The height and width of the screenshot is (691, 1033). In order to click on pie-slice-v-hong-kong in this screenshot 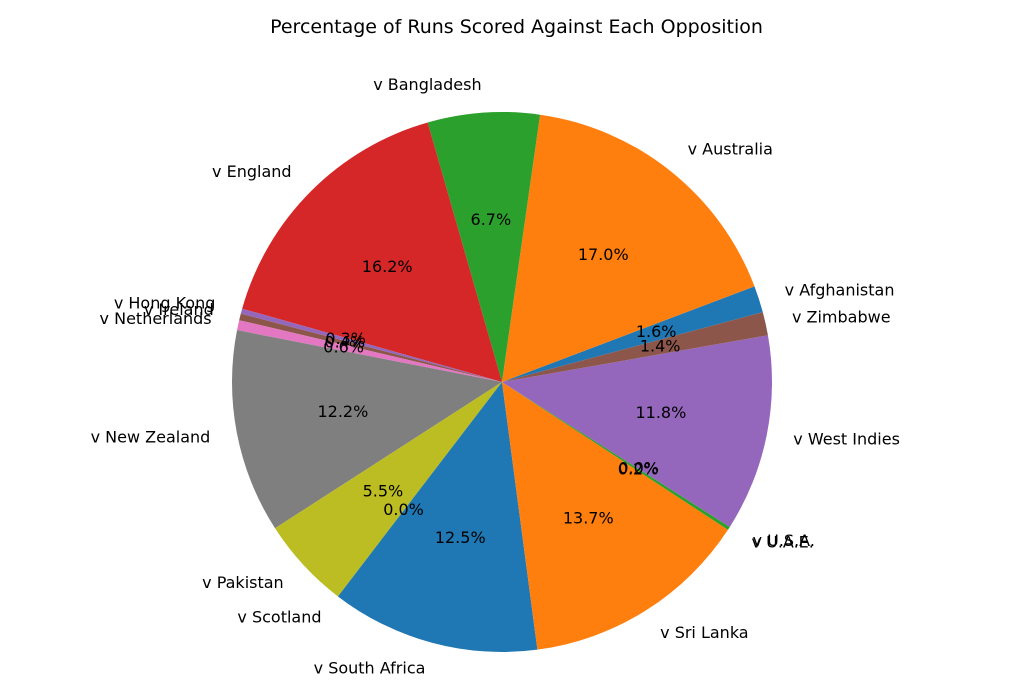, I will do `click(371, 345)`.